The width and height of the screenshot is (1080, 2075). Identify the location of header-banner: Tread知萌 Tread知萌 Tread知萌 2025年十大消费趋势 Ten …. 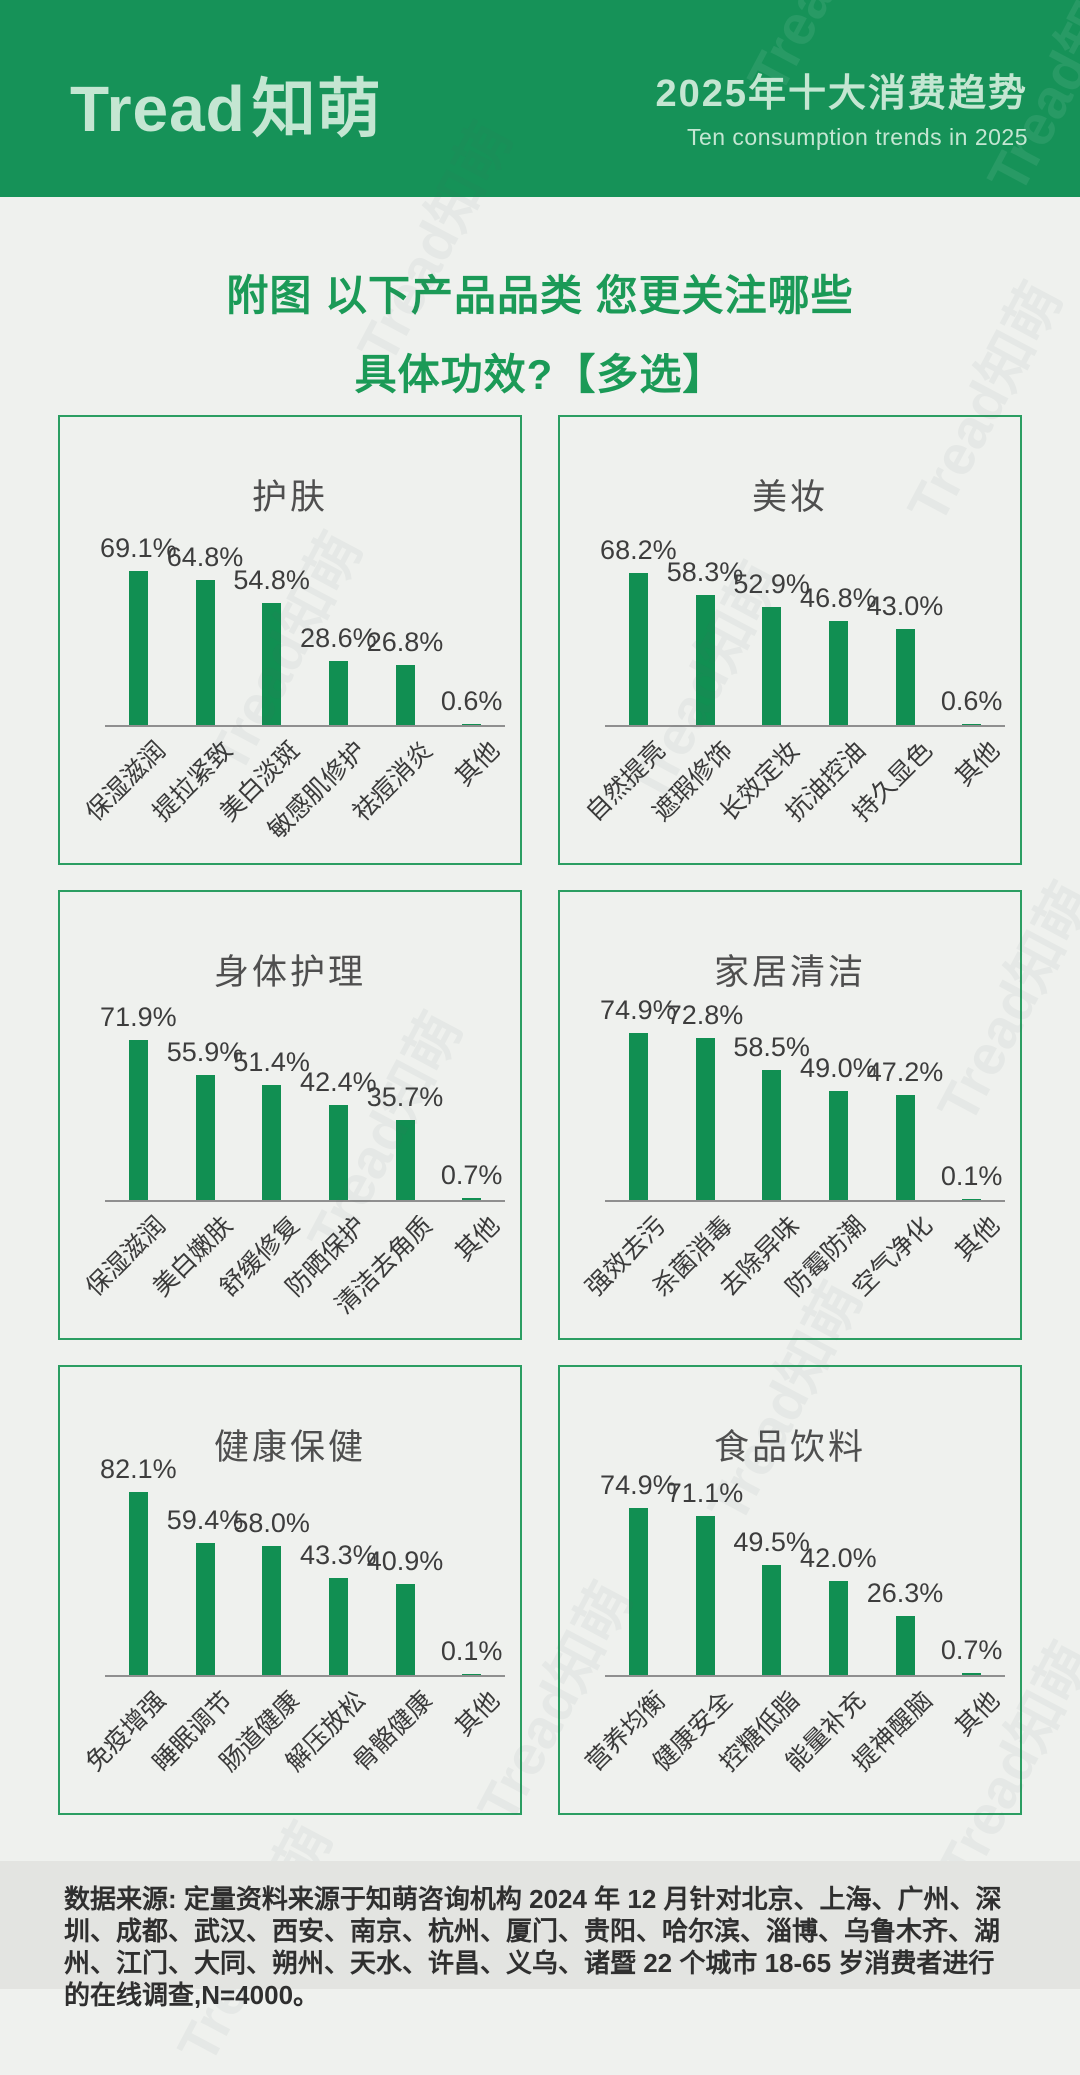
(540, 98).